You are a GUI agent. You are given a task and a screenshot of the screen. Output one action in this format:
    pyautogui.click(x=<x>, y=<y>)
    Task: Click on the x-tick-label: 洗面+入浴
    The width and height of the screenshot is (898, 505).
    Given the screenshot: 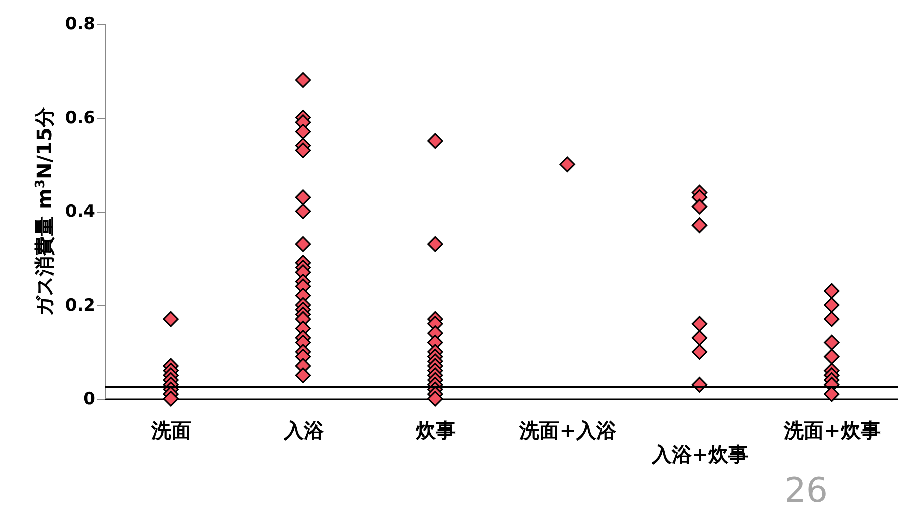 What is the action you would take?
    pyautogui.click(x=568, y=430)
    